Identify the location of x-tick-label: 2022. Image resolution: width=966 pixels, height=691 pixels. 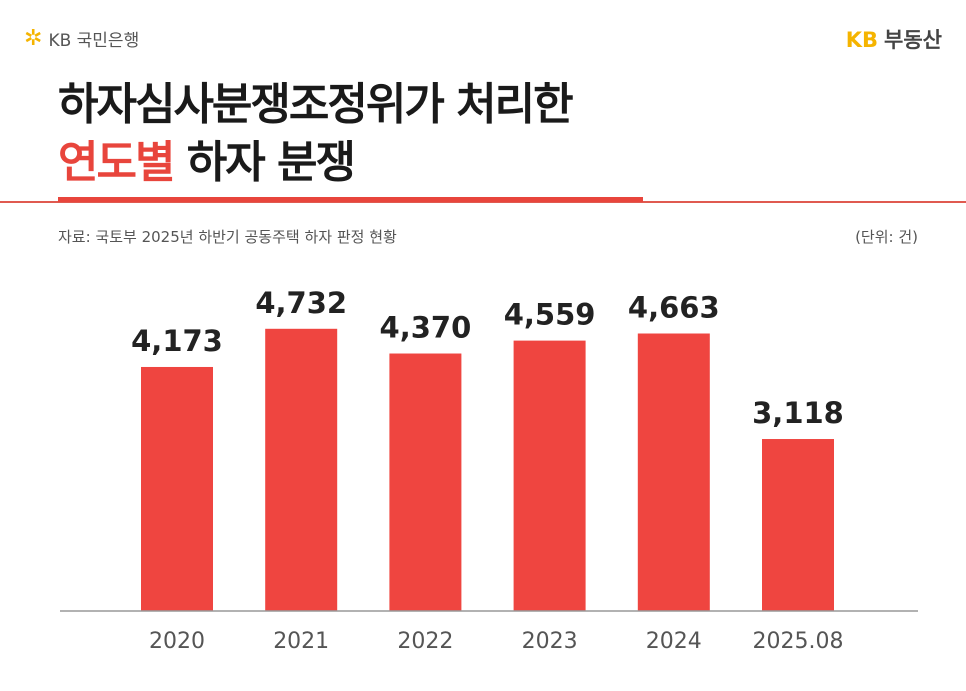
(425, 641).